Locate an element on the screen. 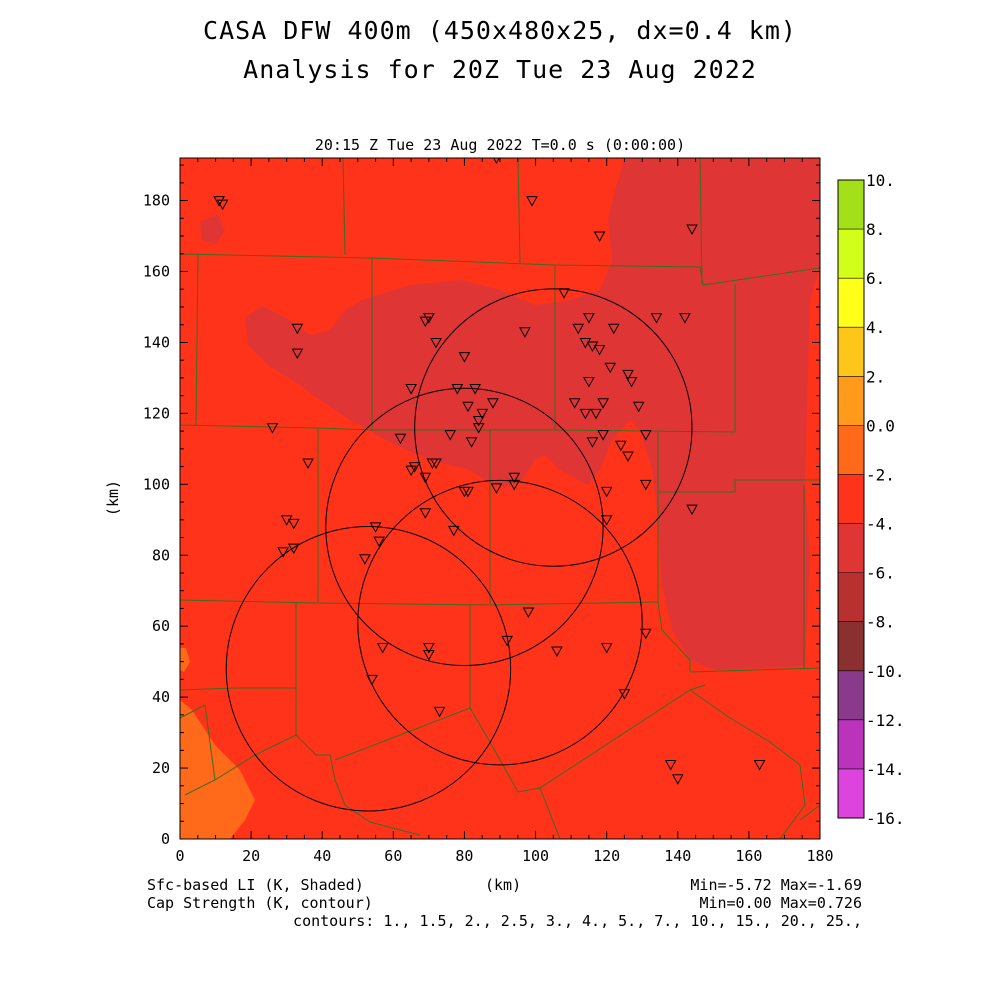  y-tick-label: 100 is located at coordinates (156, 484).